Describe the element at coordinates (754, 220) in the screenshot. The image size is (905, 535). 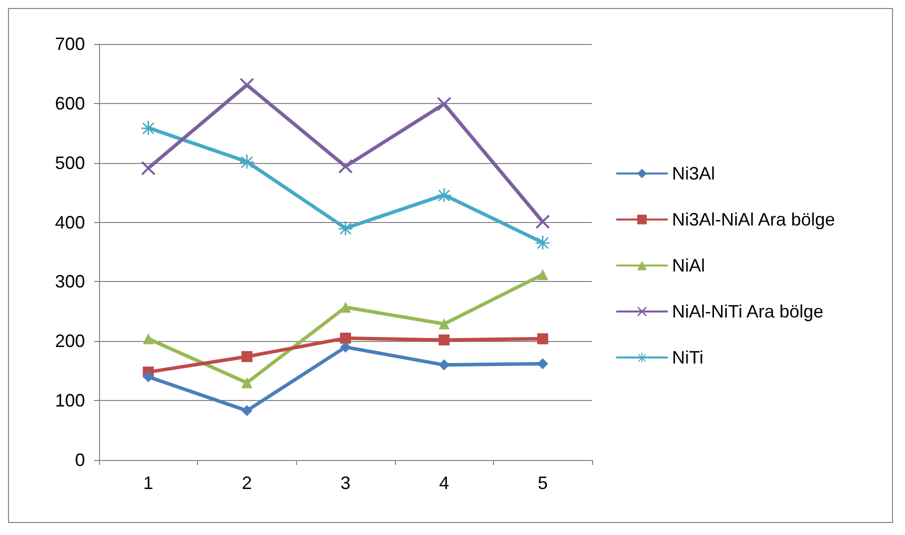
I see `legend-label: Ni3Al-NiAl Ara bölge` at that location.